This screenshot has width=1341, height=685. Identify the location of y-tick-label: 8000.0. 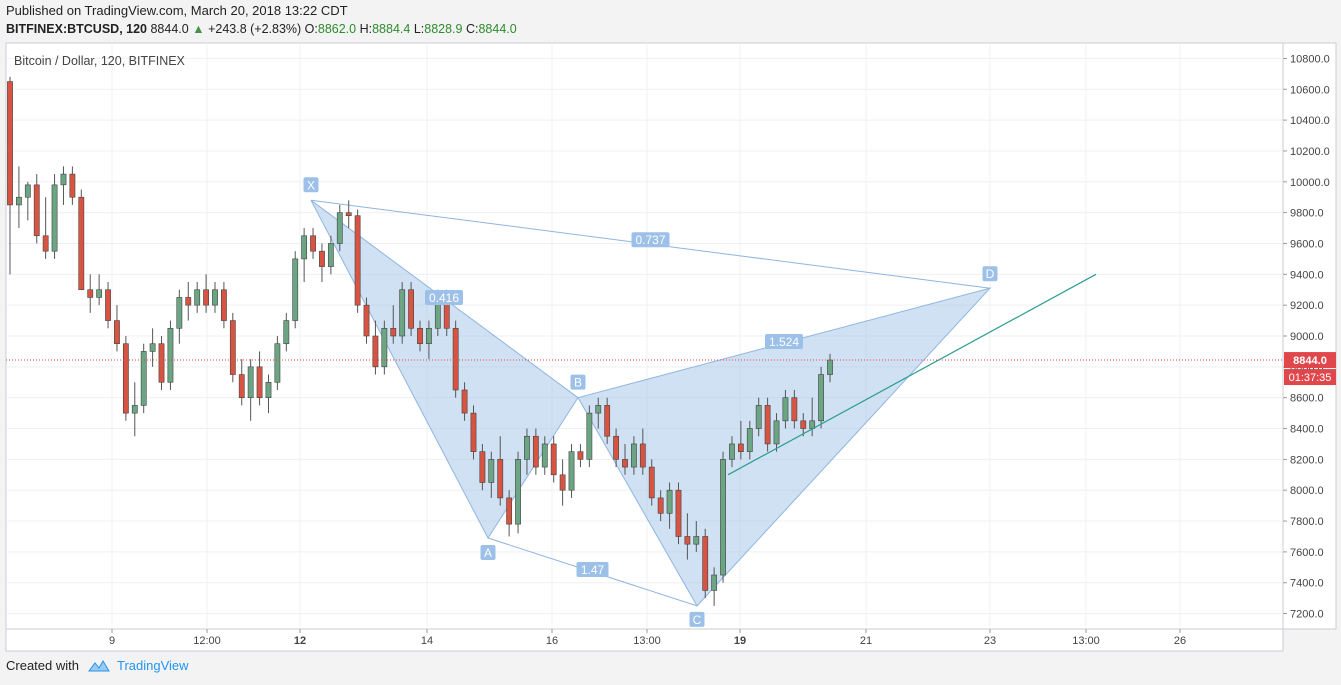
(1307, 491).